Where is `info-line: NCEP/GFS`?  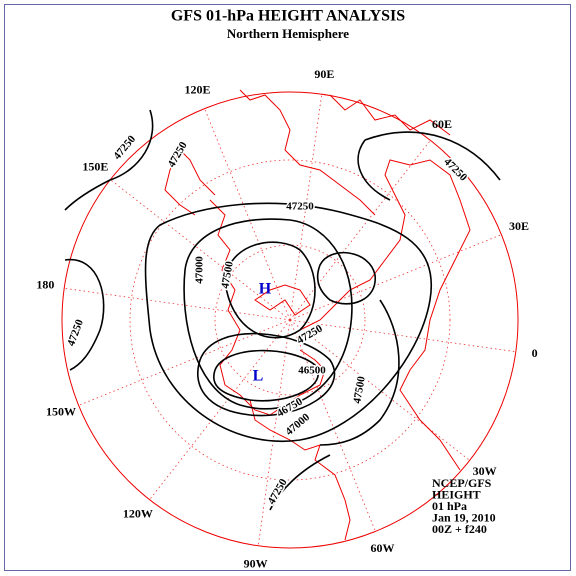 info-line: NCEP/GFS is located at coordinates (462, 483).